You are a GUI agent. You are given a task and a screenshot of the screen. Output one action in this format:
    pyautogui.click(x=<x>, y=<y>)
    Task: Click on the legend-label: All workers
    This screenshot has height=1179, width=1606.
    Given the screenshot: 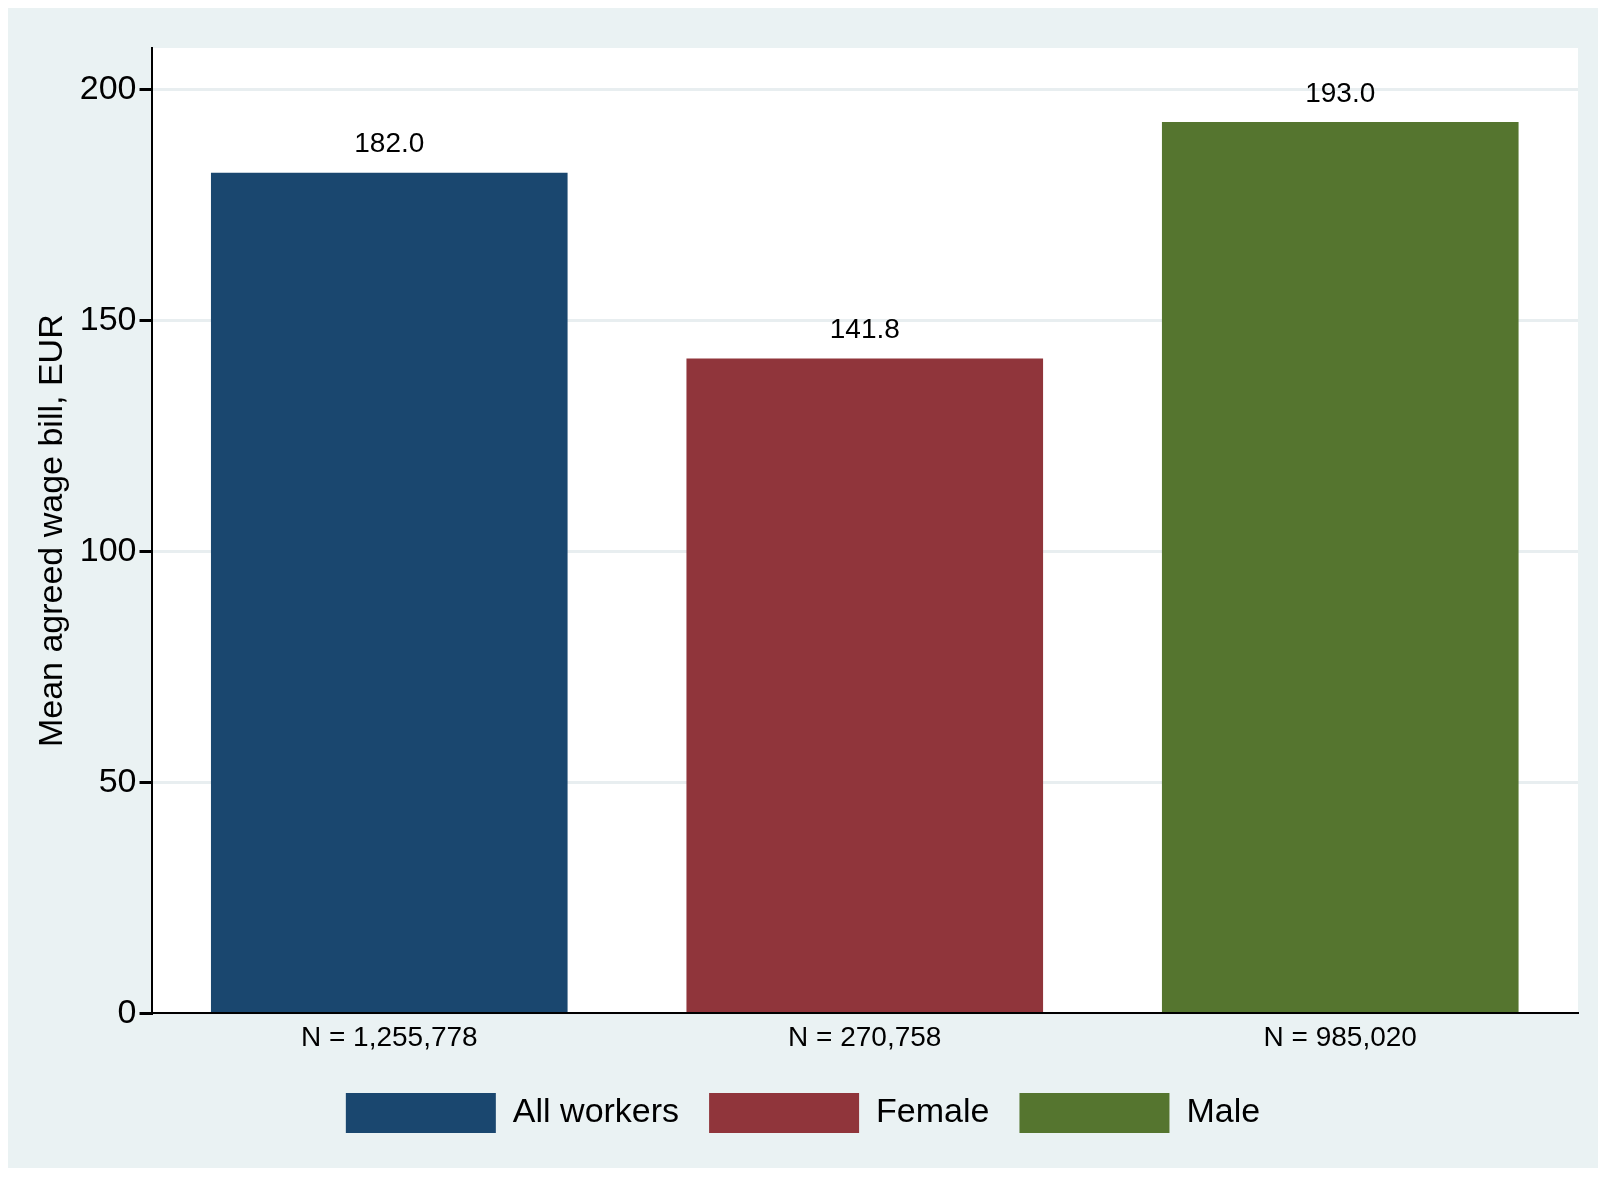 What is the action you would take?
    pyautogui.click(x=596, y=1110)
    